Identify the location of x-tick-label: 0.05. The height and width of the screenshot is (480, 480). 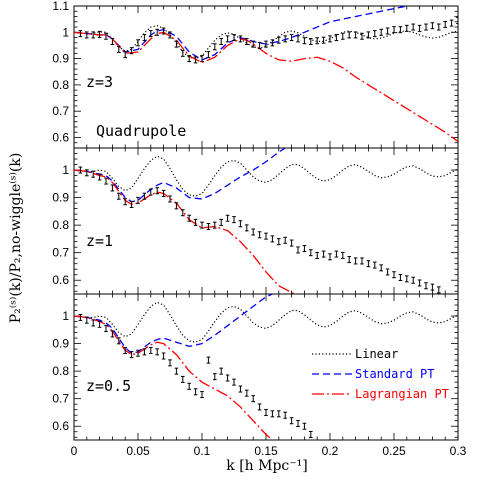
(138, 451).